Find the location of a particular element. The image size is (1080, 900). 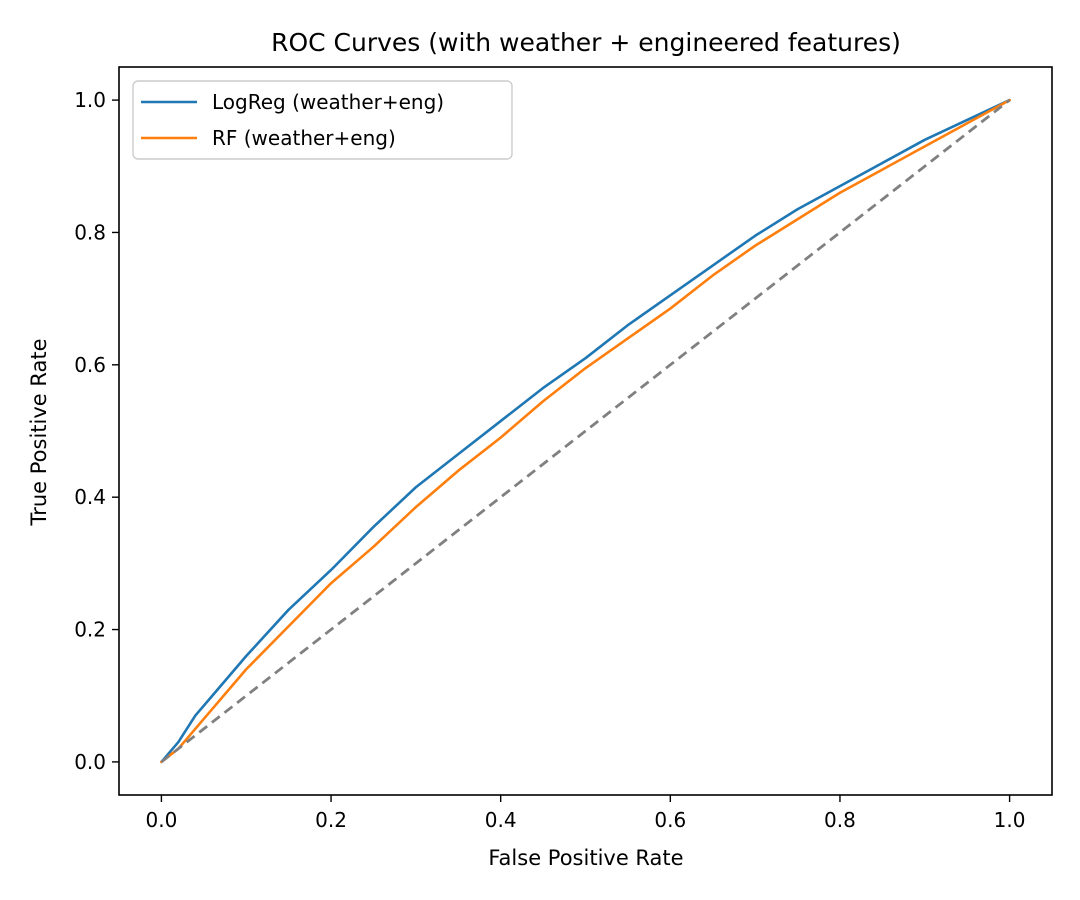

x-tick-label: 0.8 is located at coordinates (840, 820).